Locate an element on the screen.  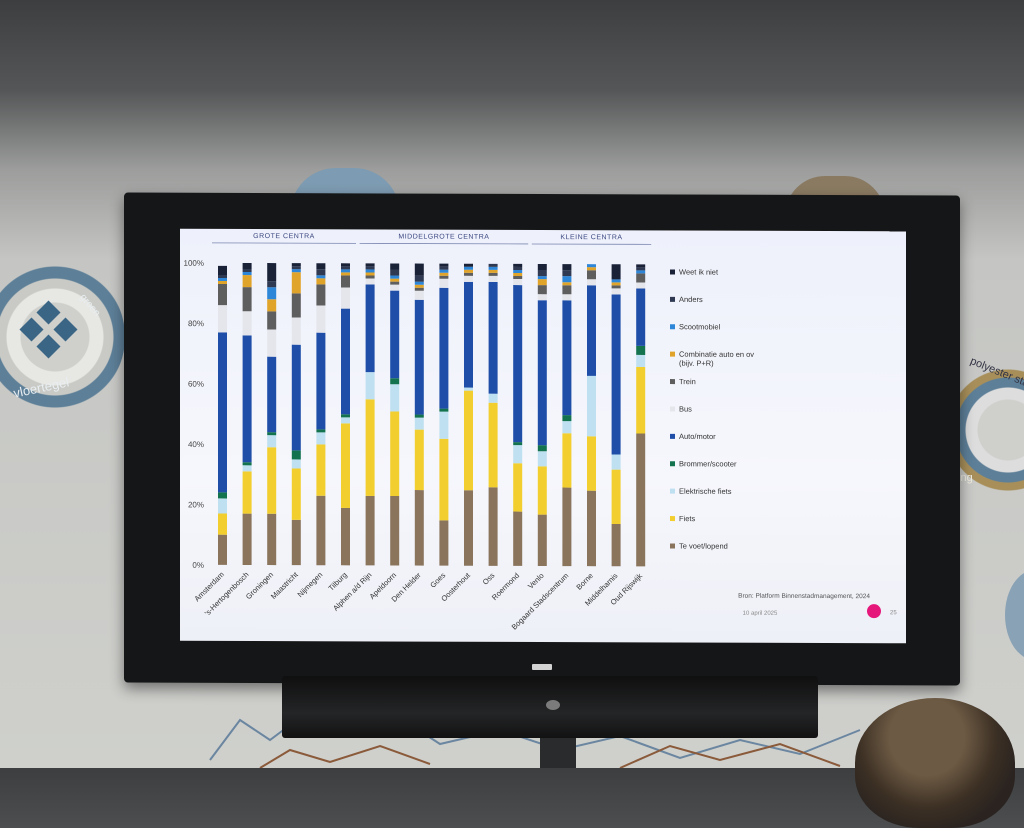
soundbar is located at coordinates (550, 707).